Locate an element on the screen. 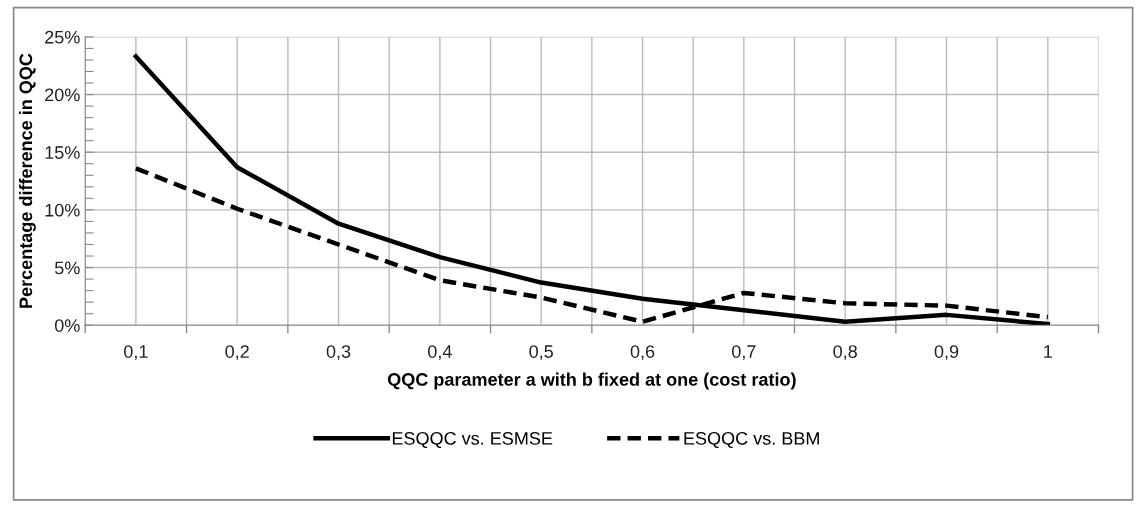 This screenshot has height=505, width=1136. x-tick-label: 0,3 is located at coordinates (338, 353).